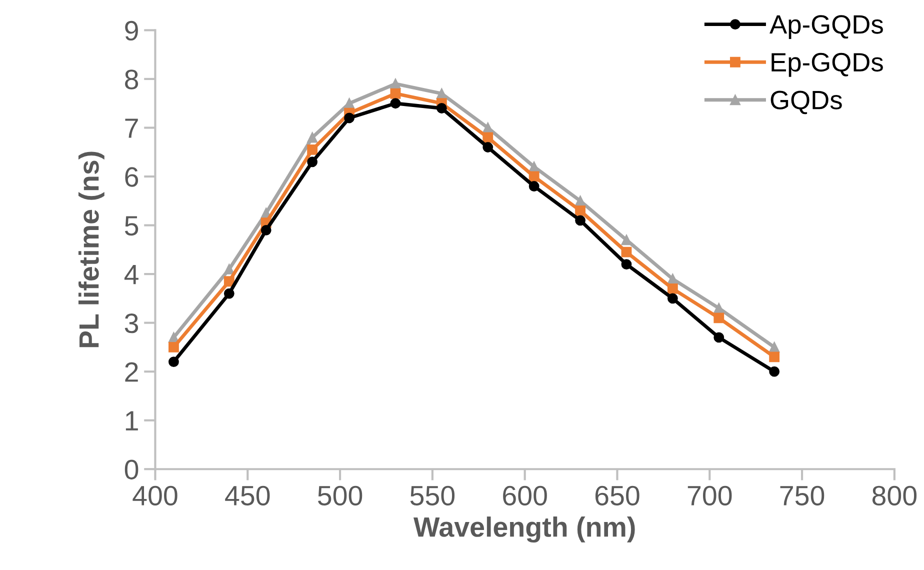 The height and width of the screenshot is (570, 924). I want to click on y-tick-label: 2, so click(131, 372).